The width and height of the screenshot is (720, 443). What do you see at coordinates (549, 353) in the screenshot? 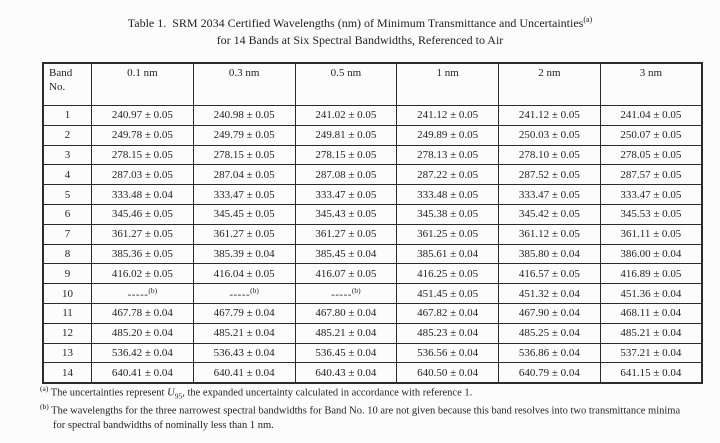
I see `wavelength-value-cell: 536.86 ± 0.04` at bounding box center [549, 353].